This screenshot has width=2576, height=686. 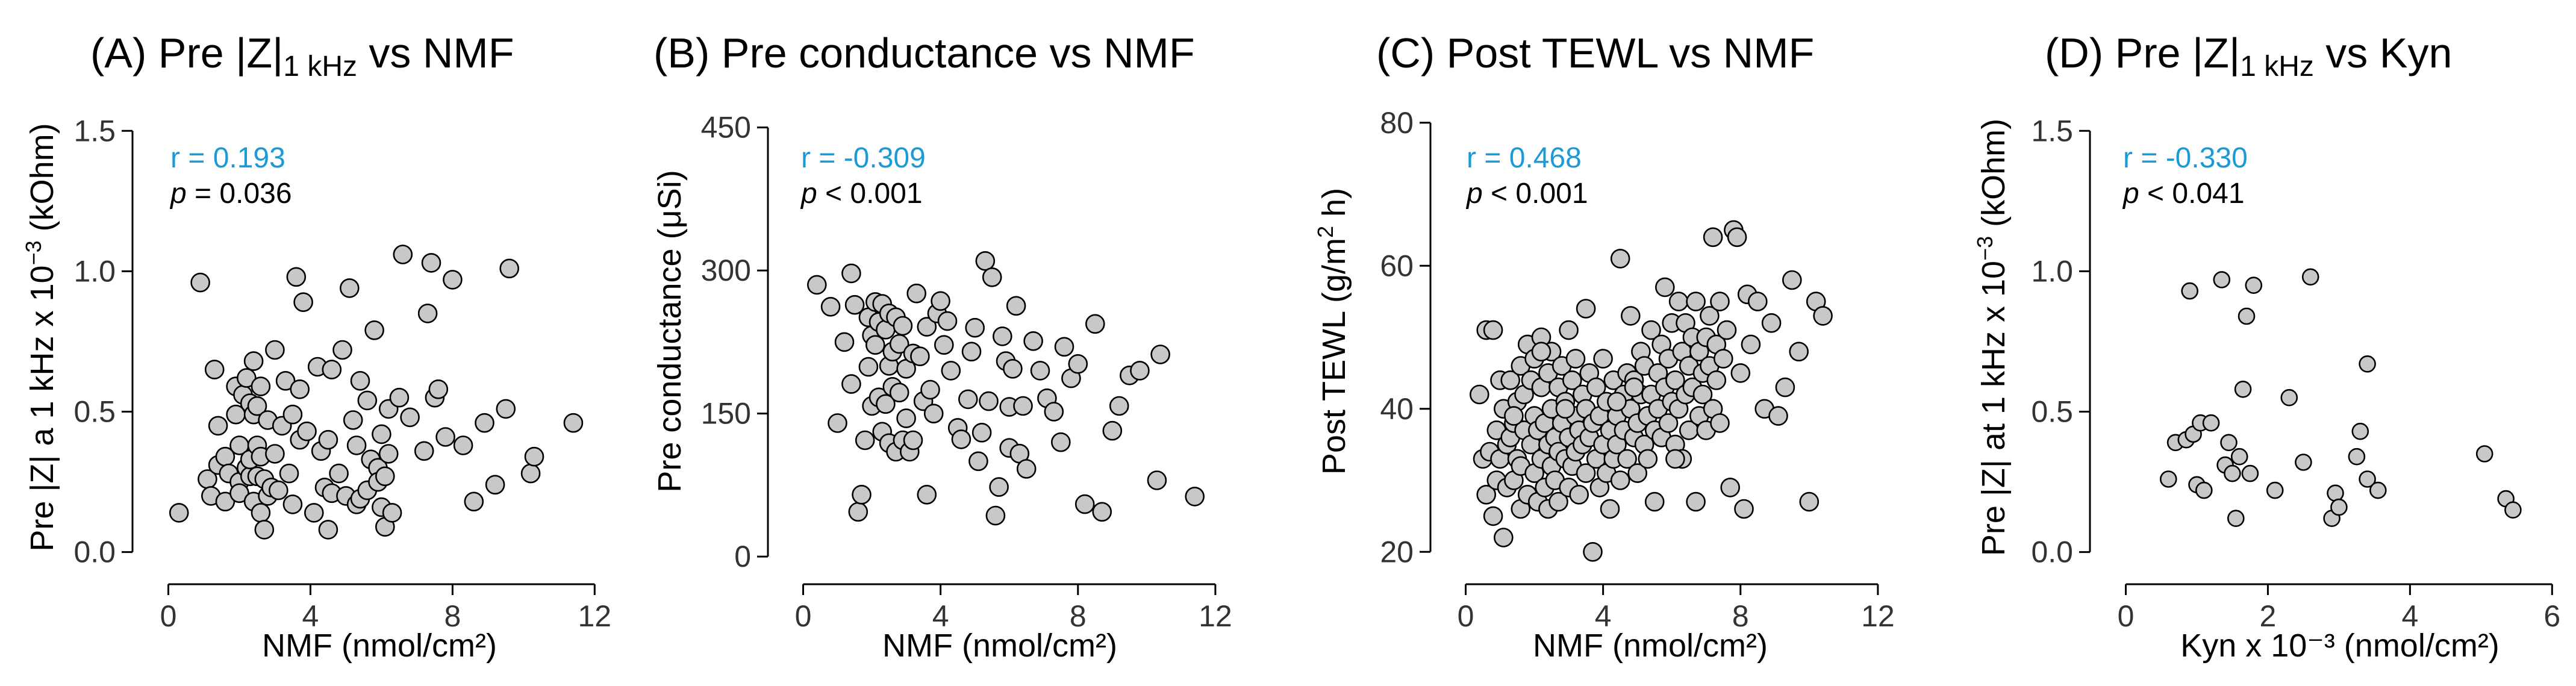 What do you see at coordinates (742, 556) in the screenshot?
I see `panel-b-y-tick-label: 0` at bounding box center [742, 556].